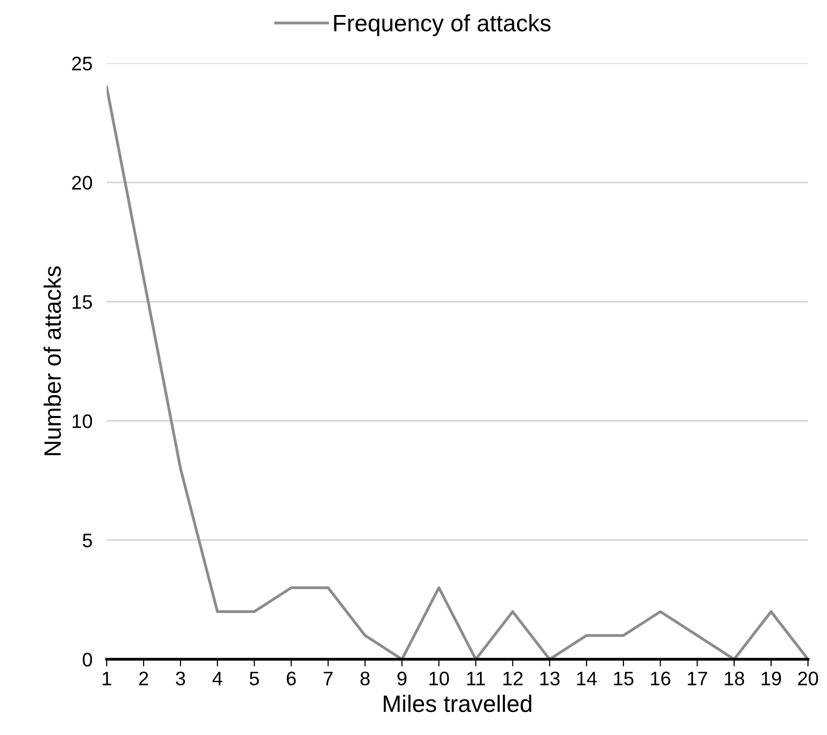 The height and width of the screenshot is (735, 827). I want to click on x-tick-label: 13, so click(550, 679).